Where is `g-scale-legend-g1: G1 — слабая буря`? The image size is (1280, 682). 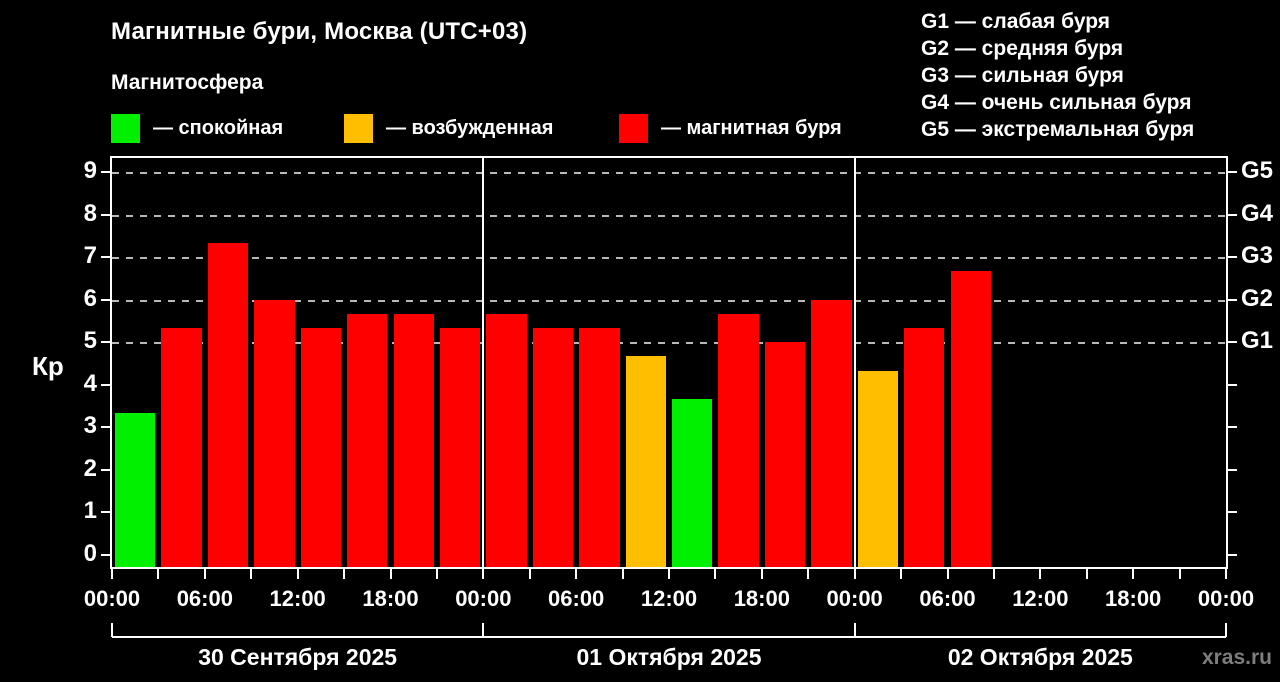 g-scale-legend-g1: G1 — слабая буря is located at coordinates (1016, 21).